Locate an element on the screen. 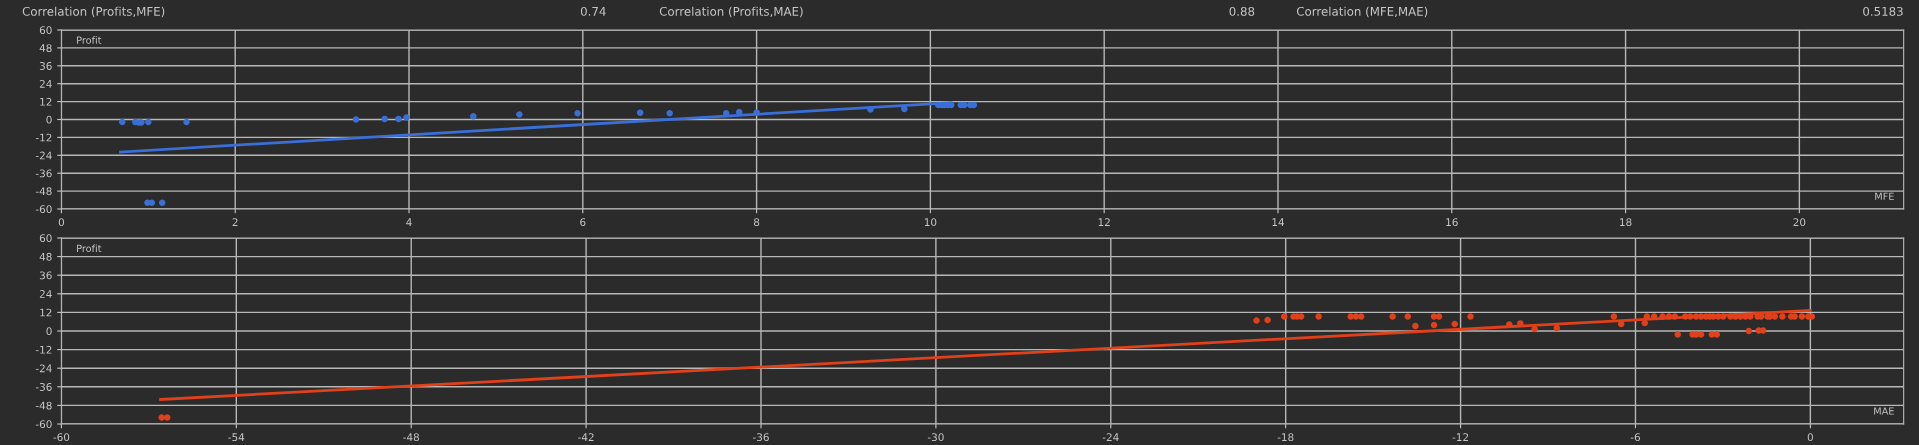 The image size is (1919, 445). x-tick-label: -54 is located at coordinates (236, 437).